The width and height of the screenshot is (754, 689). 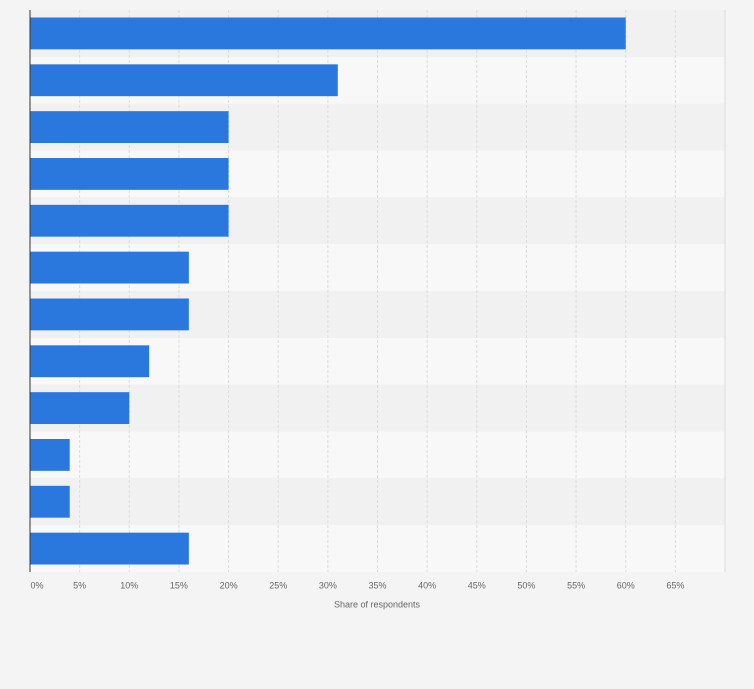 What do you see at coordinates (129, 585) in the screenshot?
I see `x-tick-label: 10%` at bounding box center [129, 585].